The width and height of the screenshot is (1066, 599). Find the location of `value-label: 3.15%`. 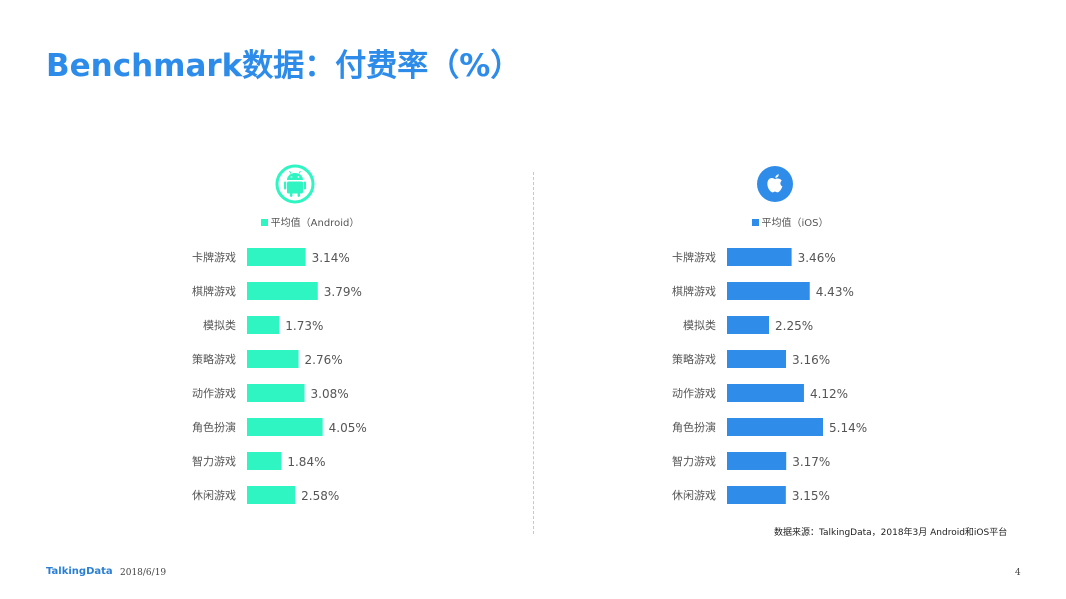

value-label: 3.15% is located at coordinates (811, 496).